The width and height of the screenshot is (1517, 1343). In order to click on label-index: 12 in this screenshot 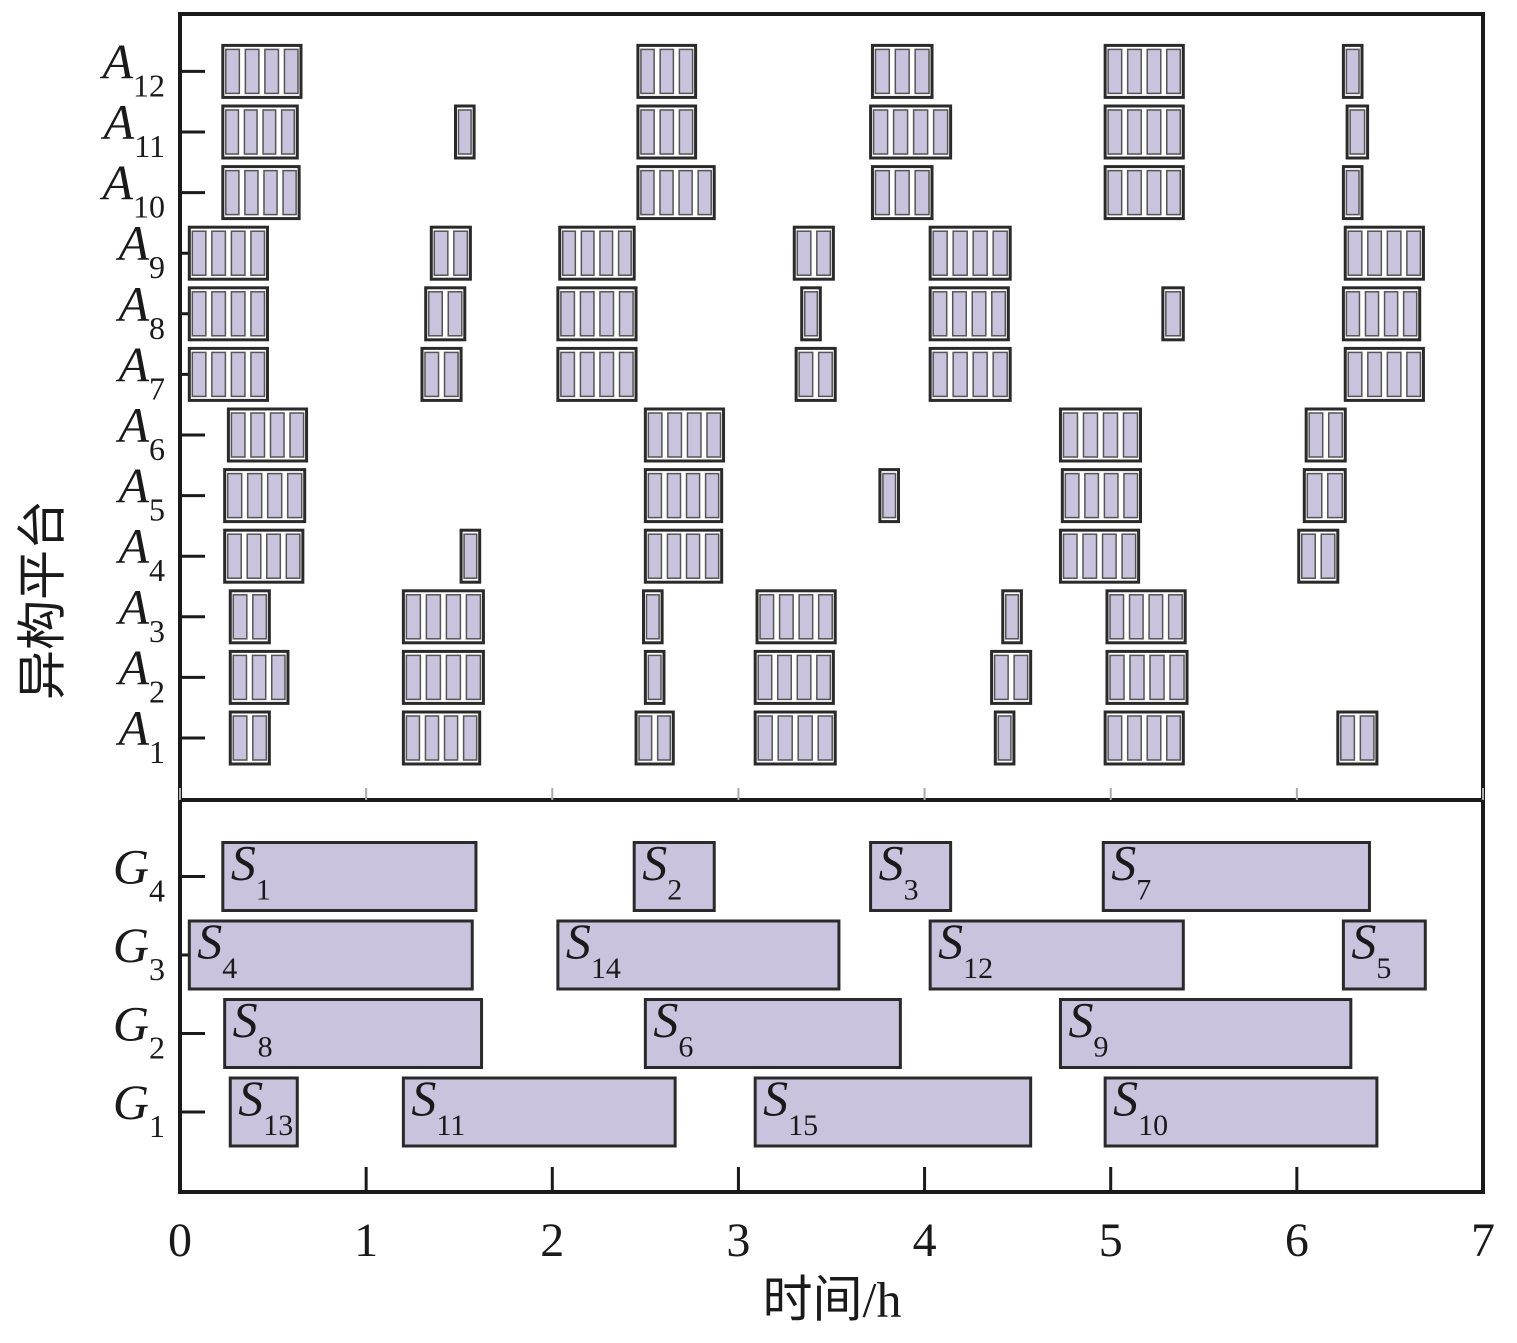, I will do `click(149, 86)`.